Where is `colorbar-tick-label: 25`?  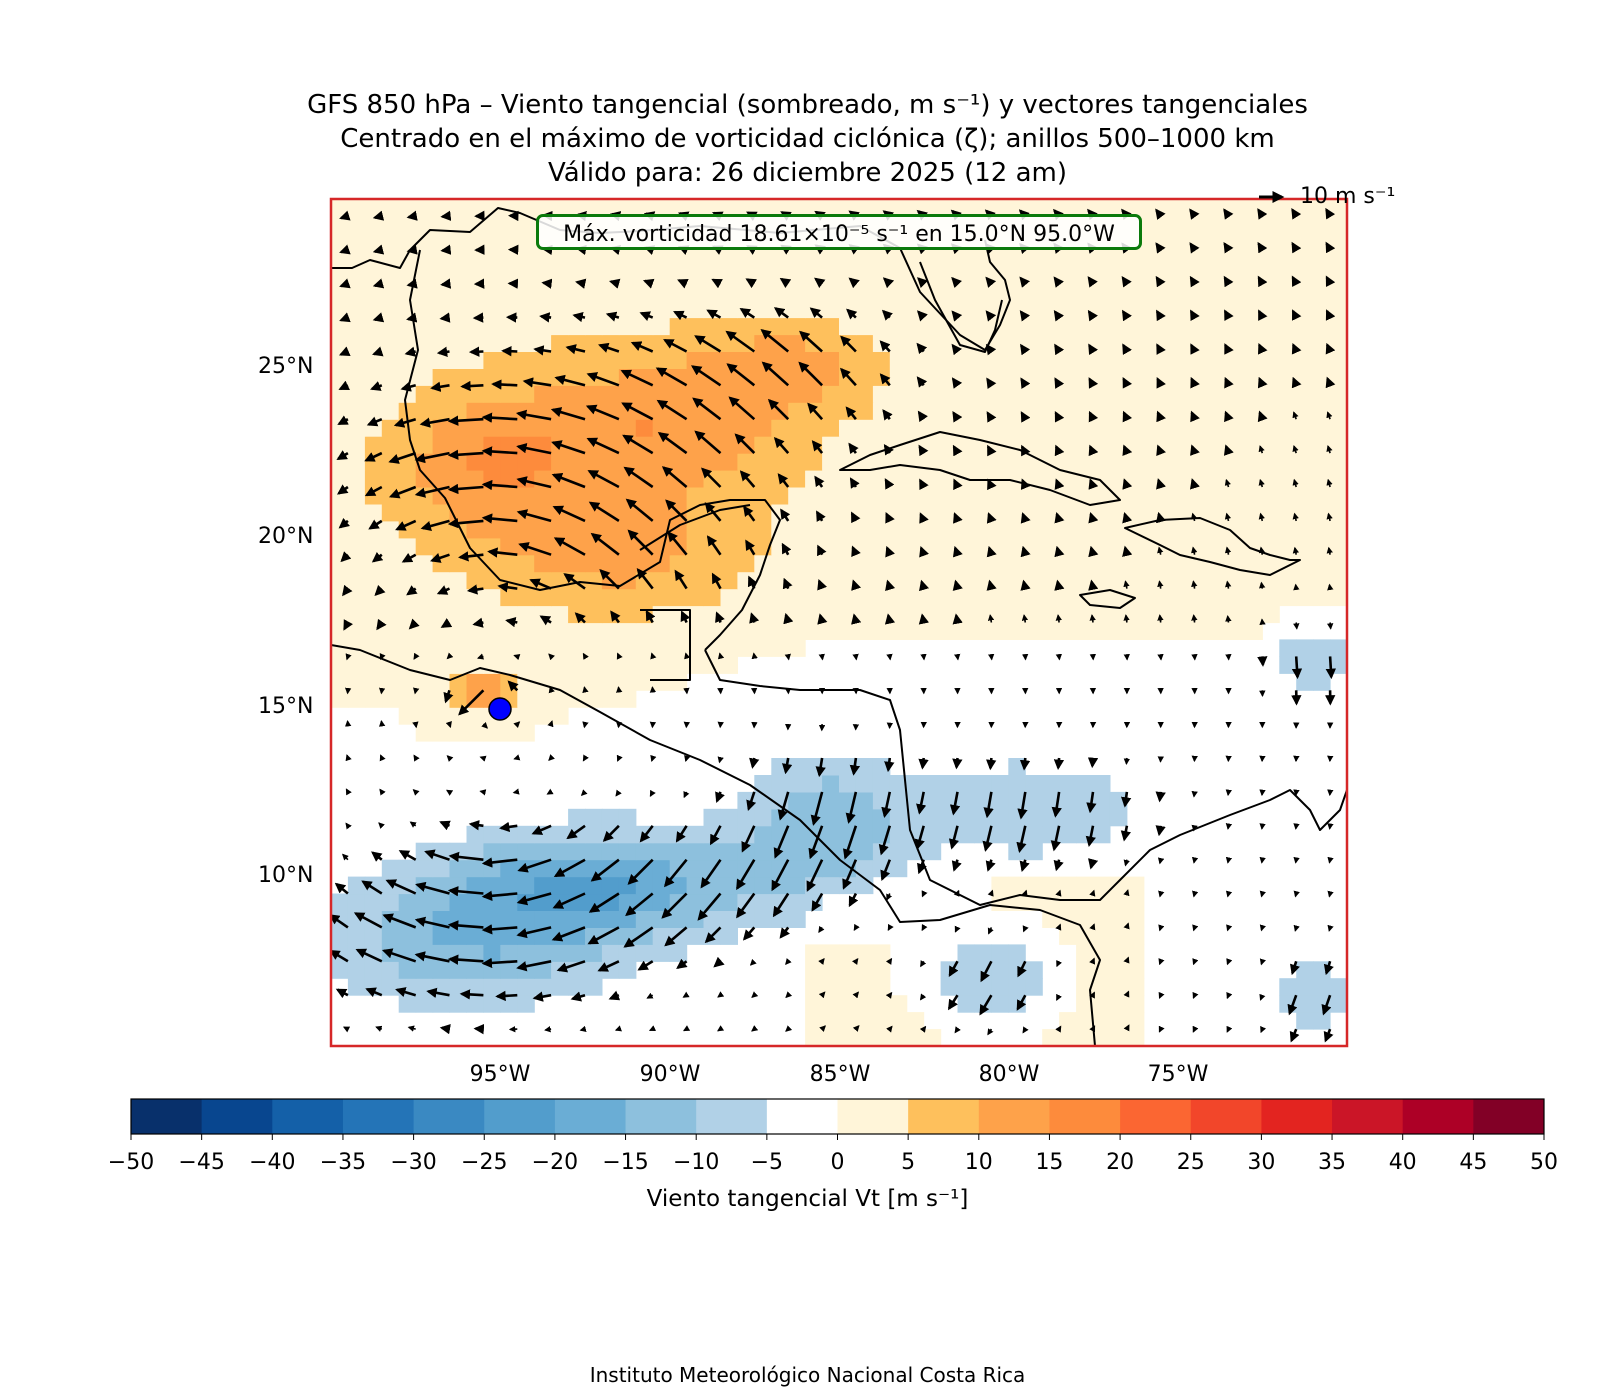
colorbar-tick-label: 25 is located at coordinates (1190, 1162).